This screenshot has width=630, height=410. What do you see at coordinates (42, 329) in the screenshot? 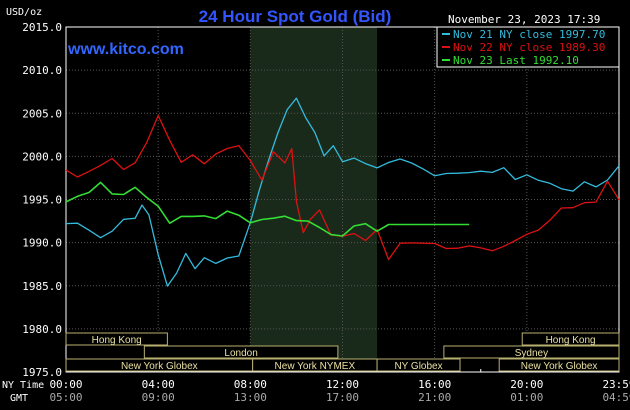
I see `y-tick-label: 1980.0` at bounding box center [42, 329].